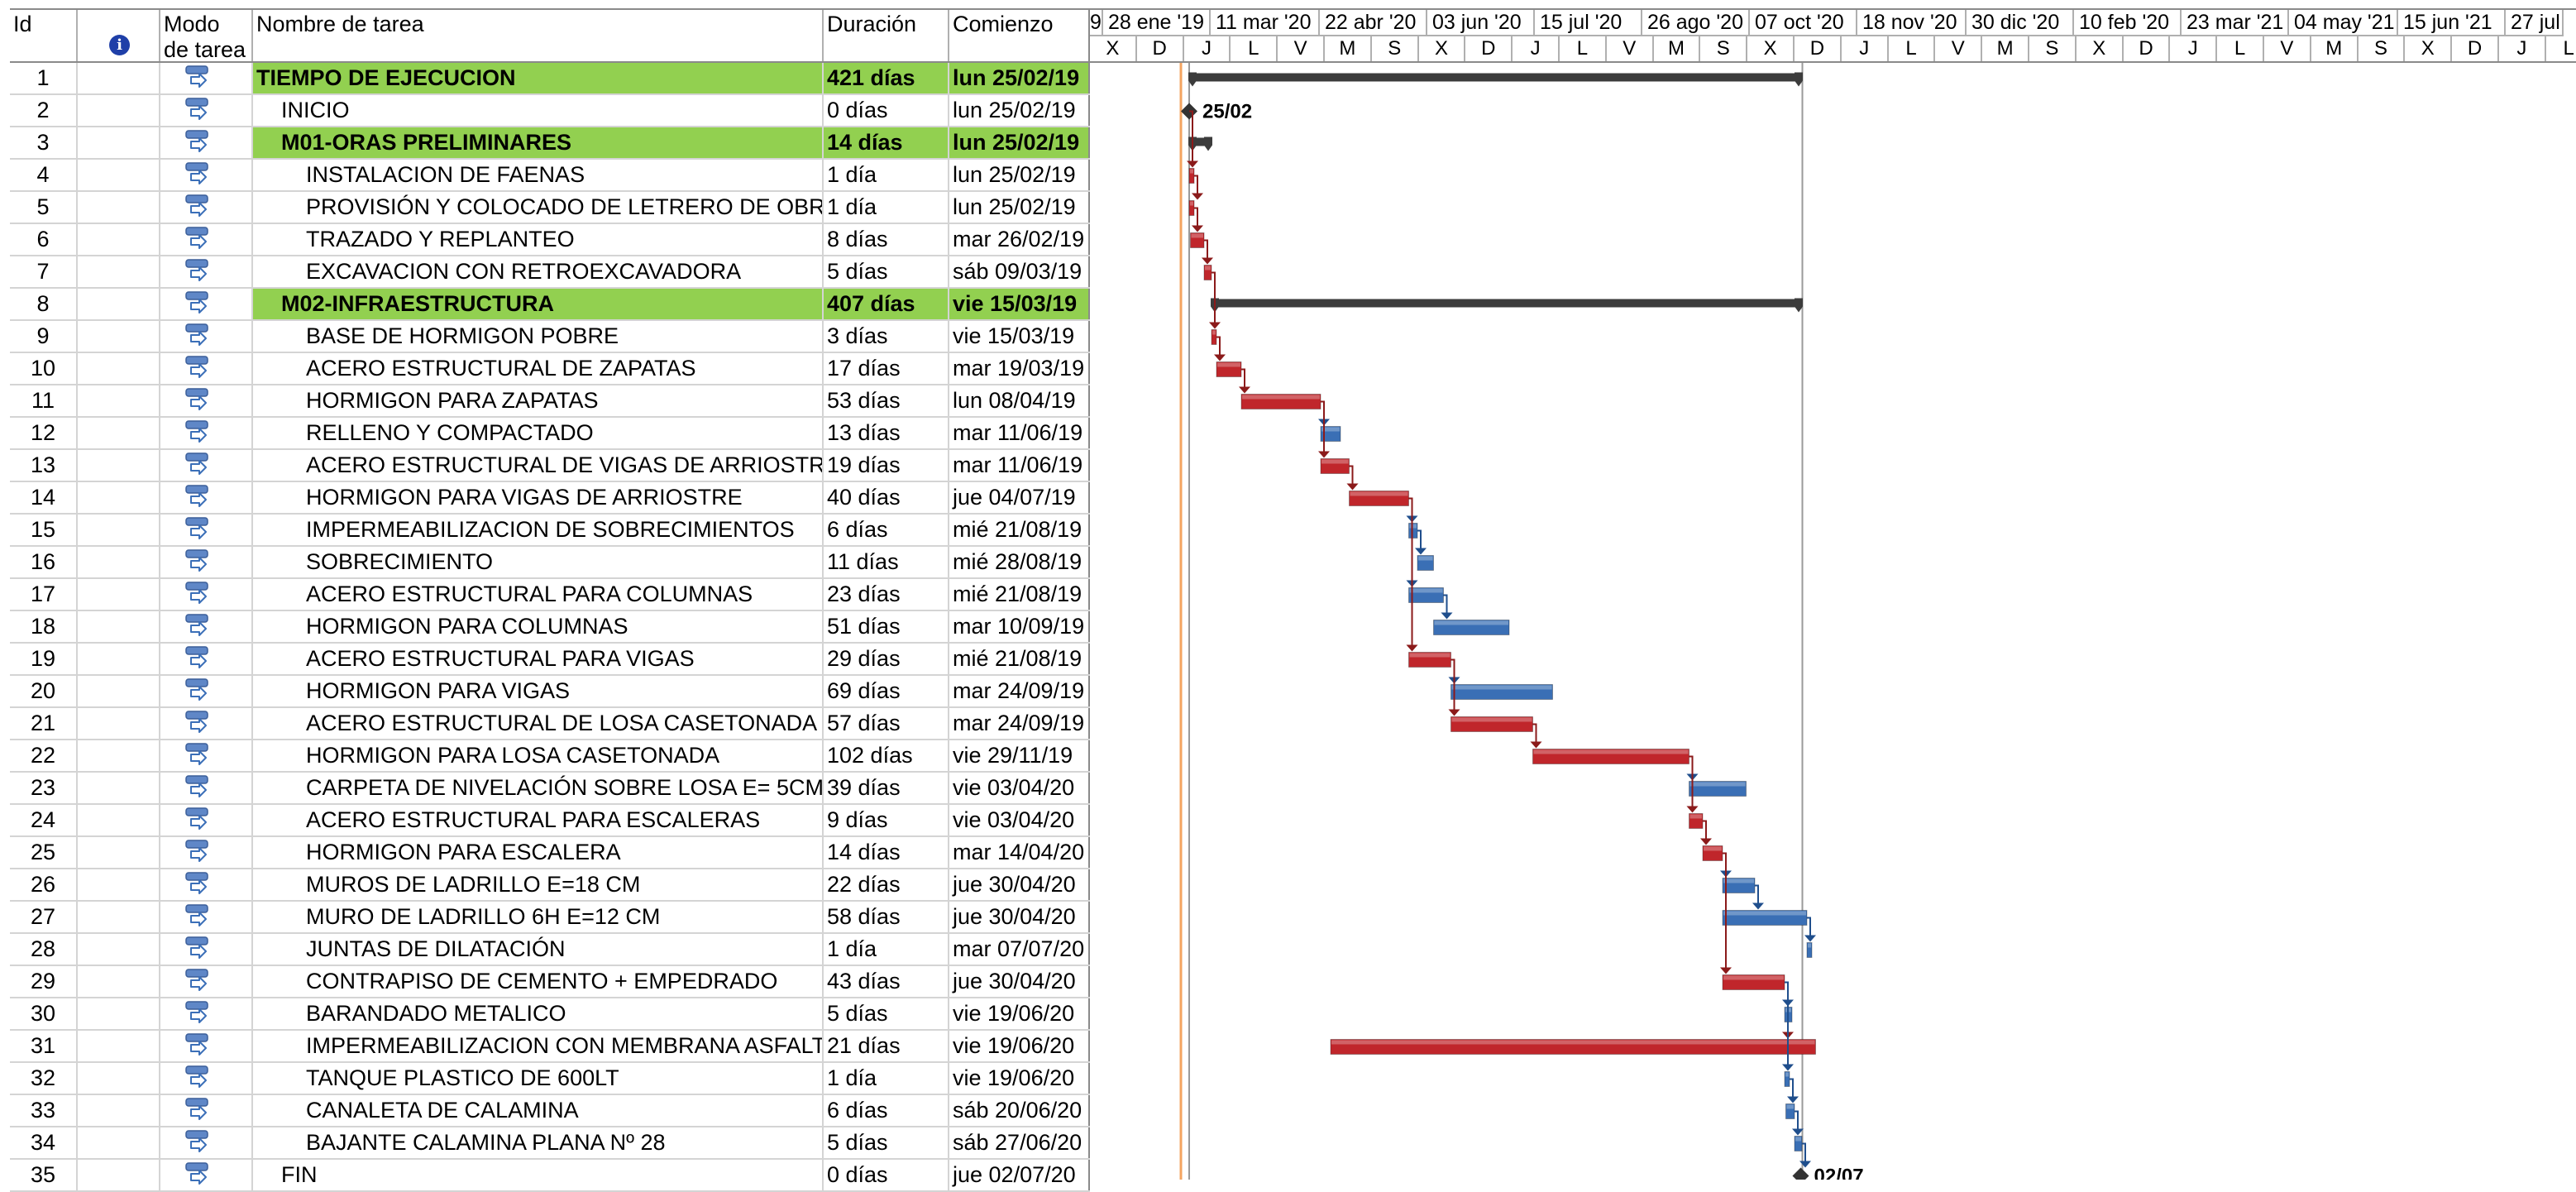  What do you see at coordinates (887, 723) in the screenshot?
I see `task-duration: 57 días` at bounding box center [887, 723].